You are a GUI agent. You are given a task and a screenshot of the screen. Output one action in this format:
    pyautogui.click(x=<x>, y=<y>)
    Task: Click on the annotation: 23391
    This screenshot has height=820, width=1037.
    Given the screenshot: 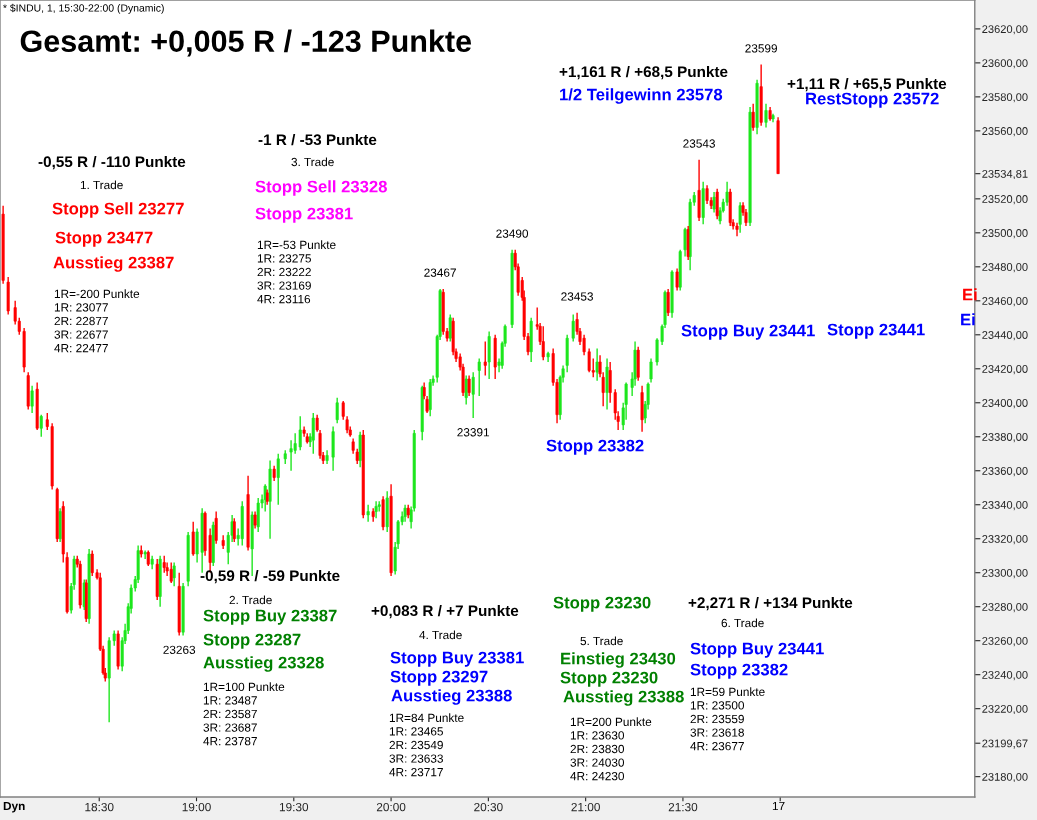 What is the action you would take?
    pyautogui.click(x=473, y=432)
    